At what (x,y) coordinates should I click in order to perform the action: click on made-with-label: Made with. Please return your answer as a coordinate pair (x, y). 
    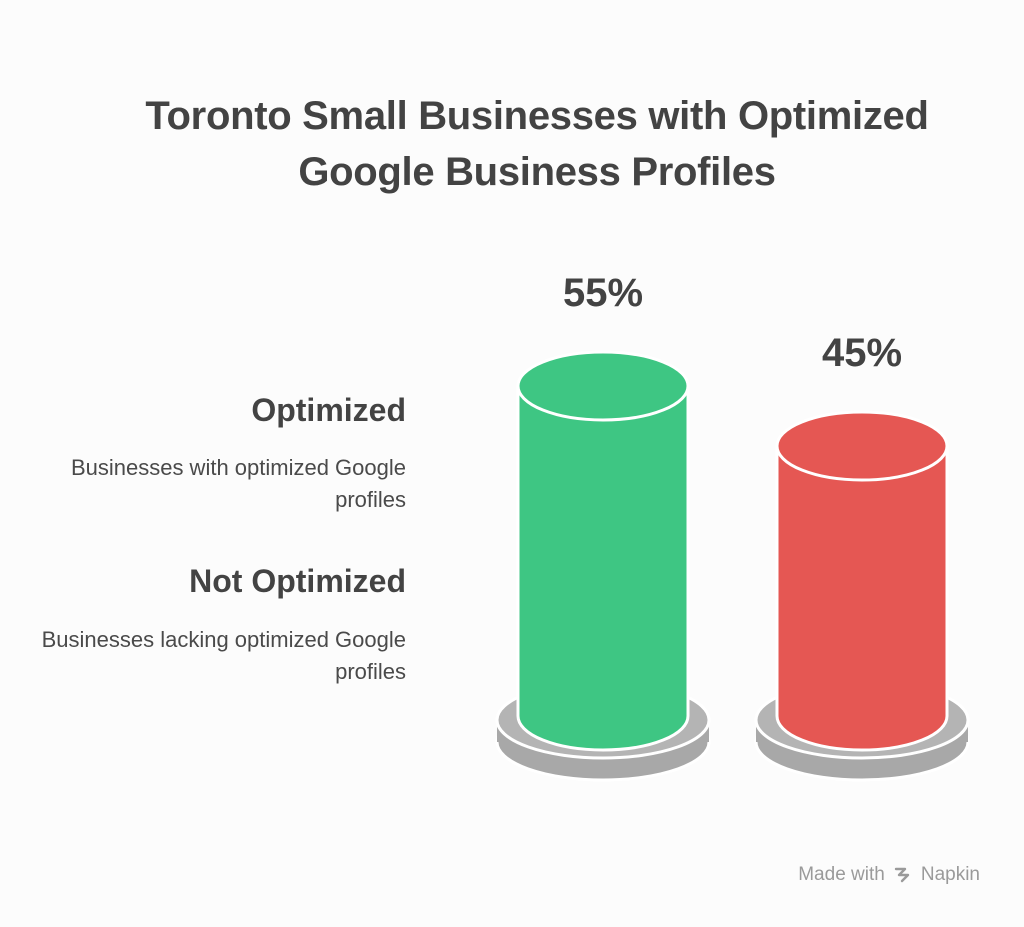
    Looking at the image, I should click on (841, 874).